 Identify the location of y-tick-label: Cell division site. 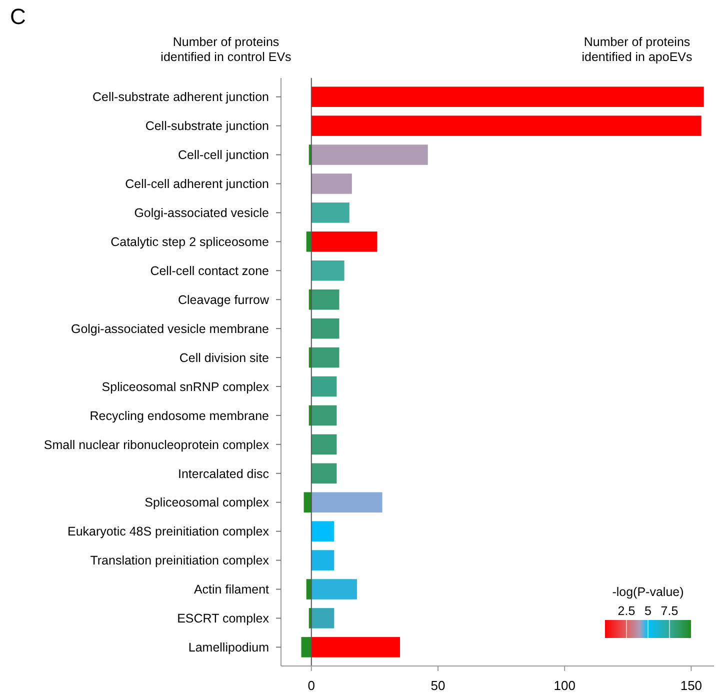
(224, 357).